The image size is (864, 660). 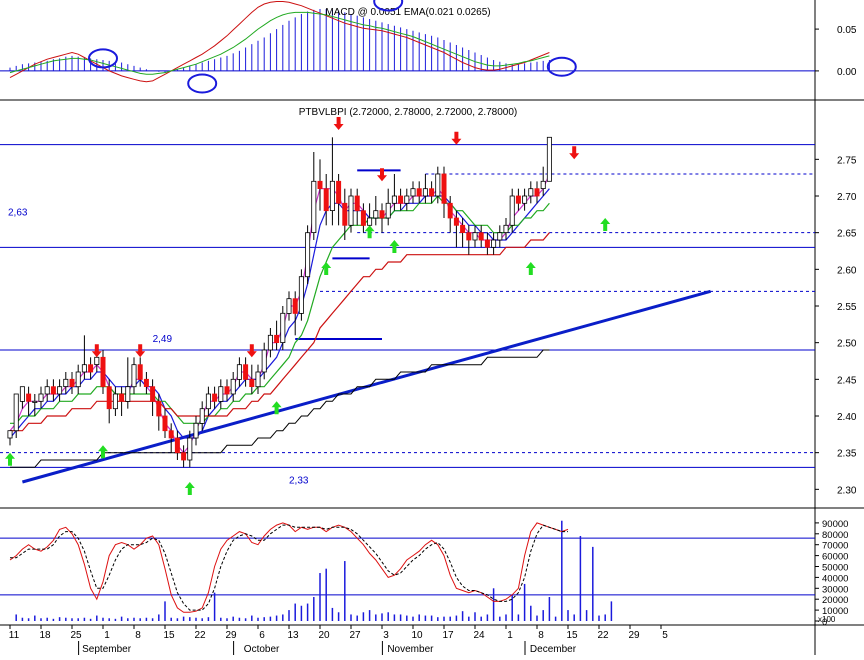 What do you see at coordinates (386, 635) in the screenshot?
I see `x-axis-day-label: 3` at bounding box center [386, 635].